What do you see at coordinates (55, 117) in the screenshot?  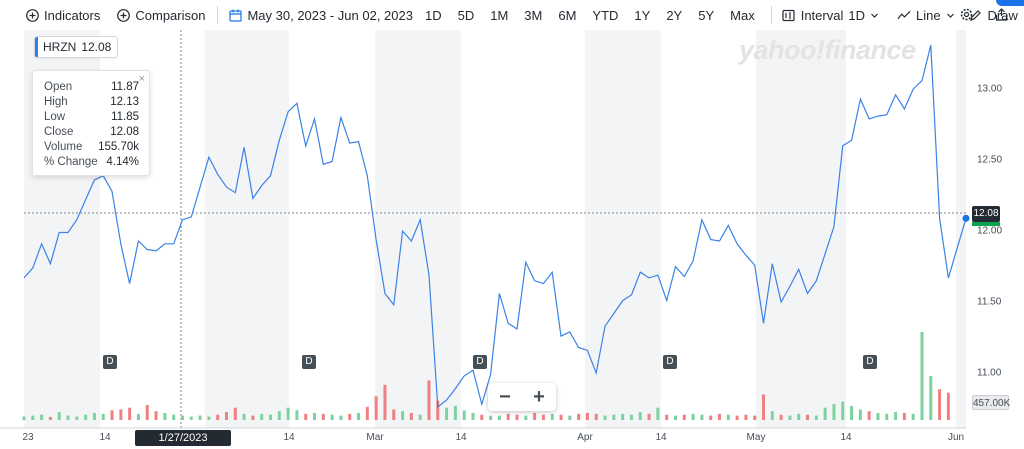 I see `tooltip-key: Low` at bounding box center [55, 117].